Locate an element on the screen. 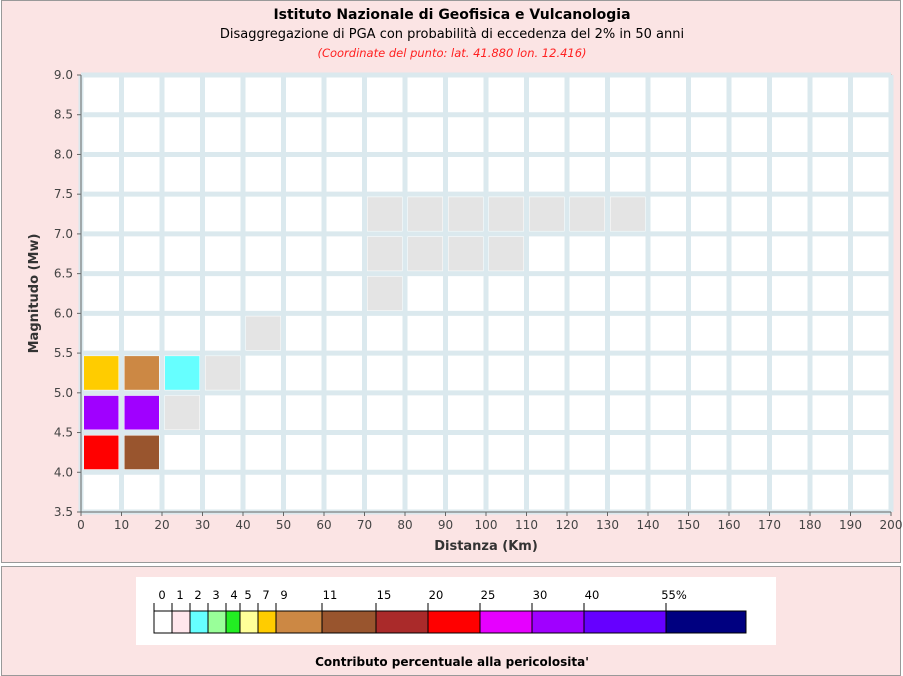 The width and height of the screenshot is (903, 676). x-tick-label: 30 is located at coordinates (202, 525).